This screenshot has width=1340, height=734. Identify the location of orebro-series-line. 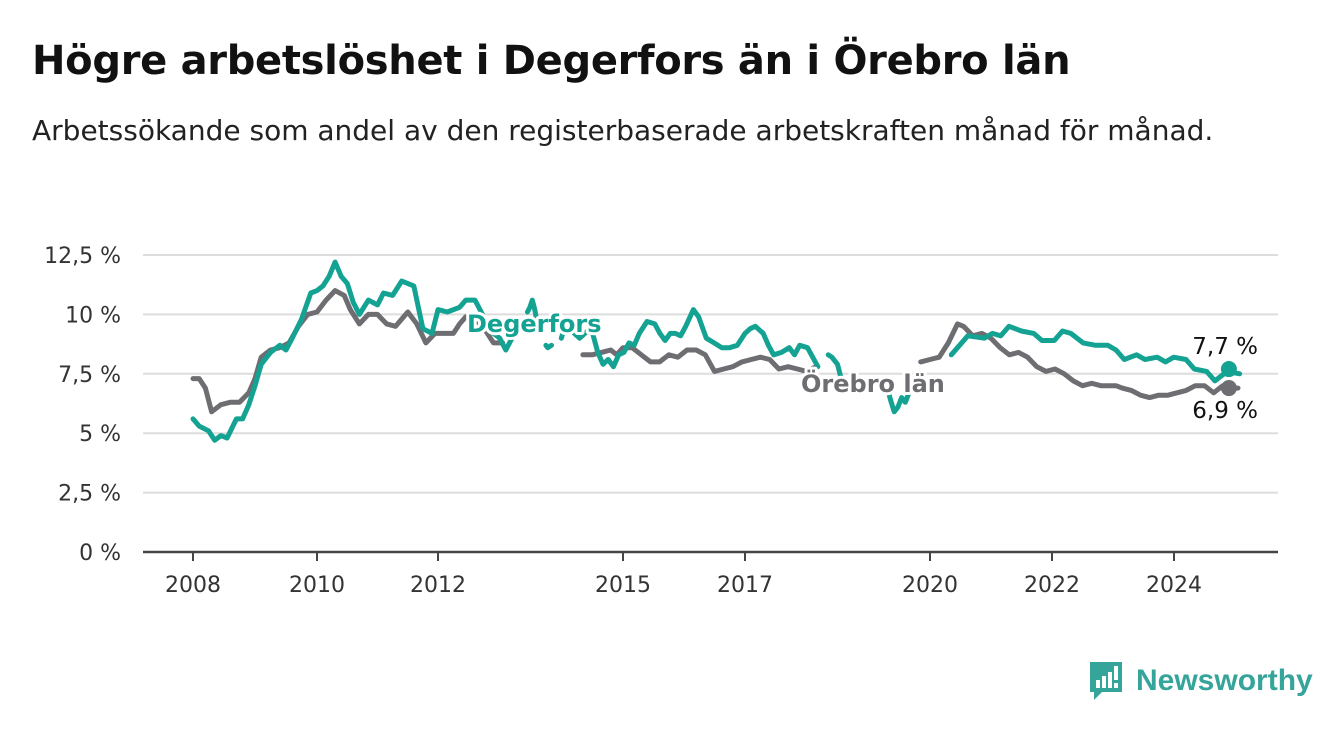
(348, 351).